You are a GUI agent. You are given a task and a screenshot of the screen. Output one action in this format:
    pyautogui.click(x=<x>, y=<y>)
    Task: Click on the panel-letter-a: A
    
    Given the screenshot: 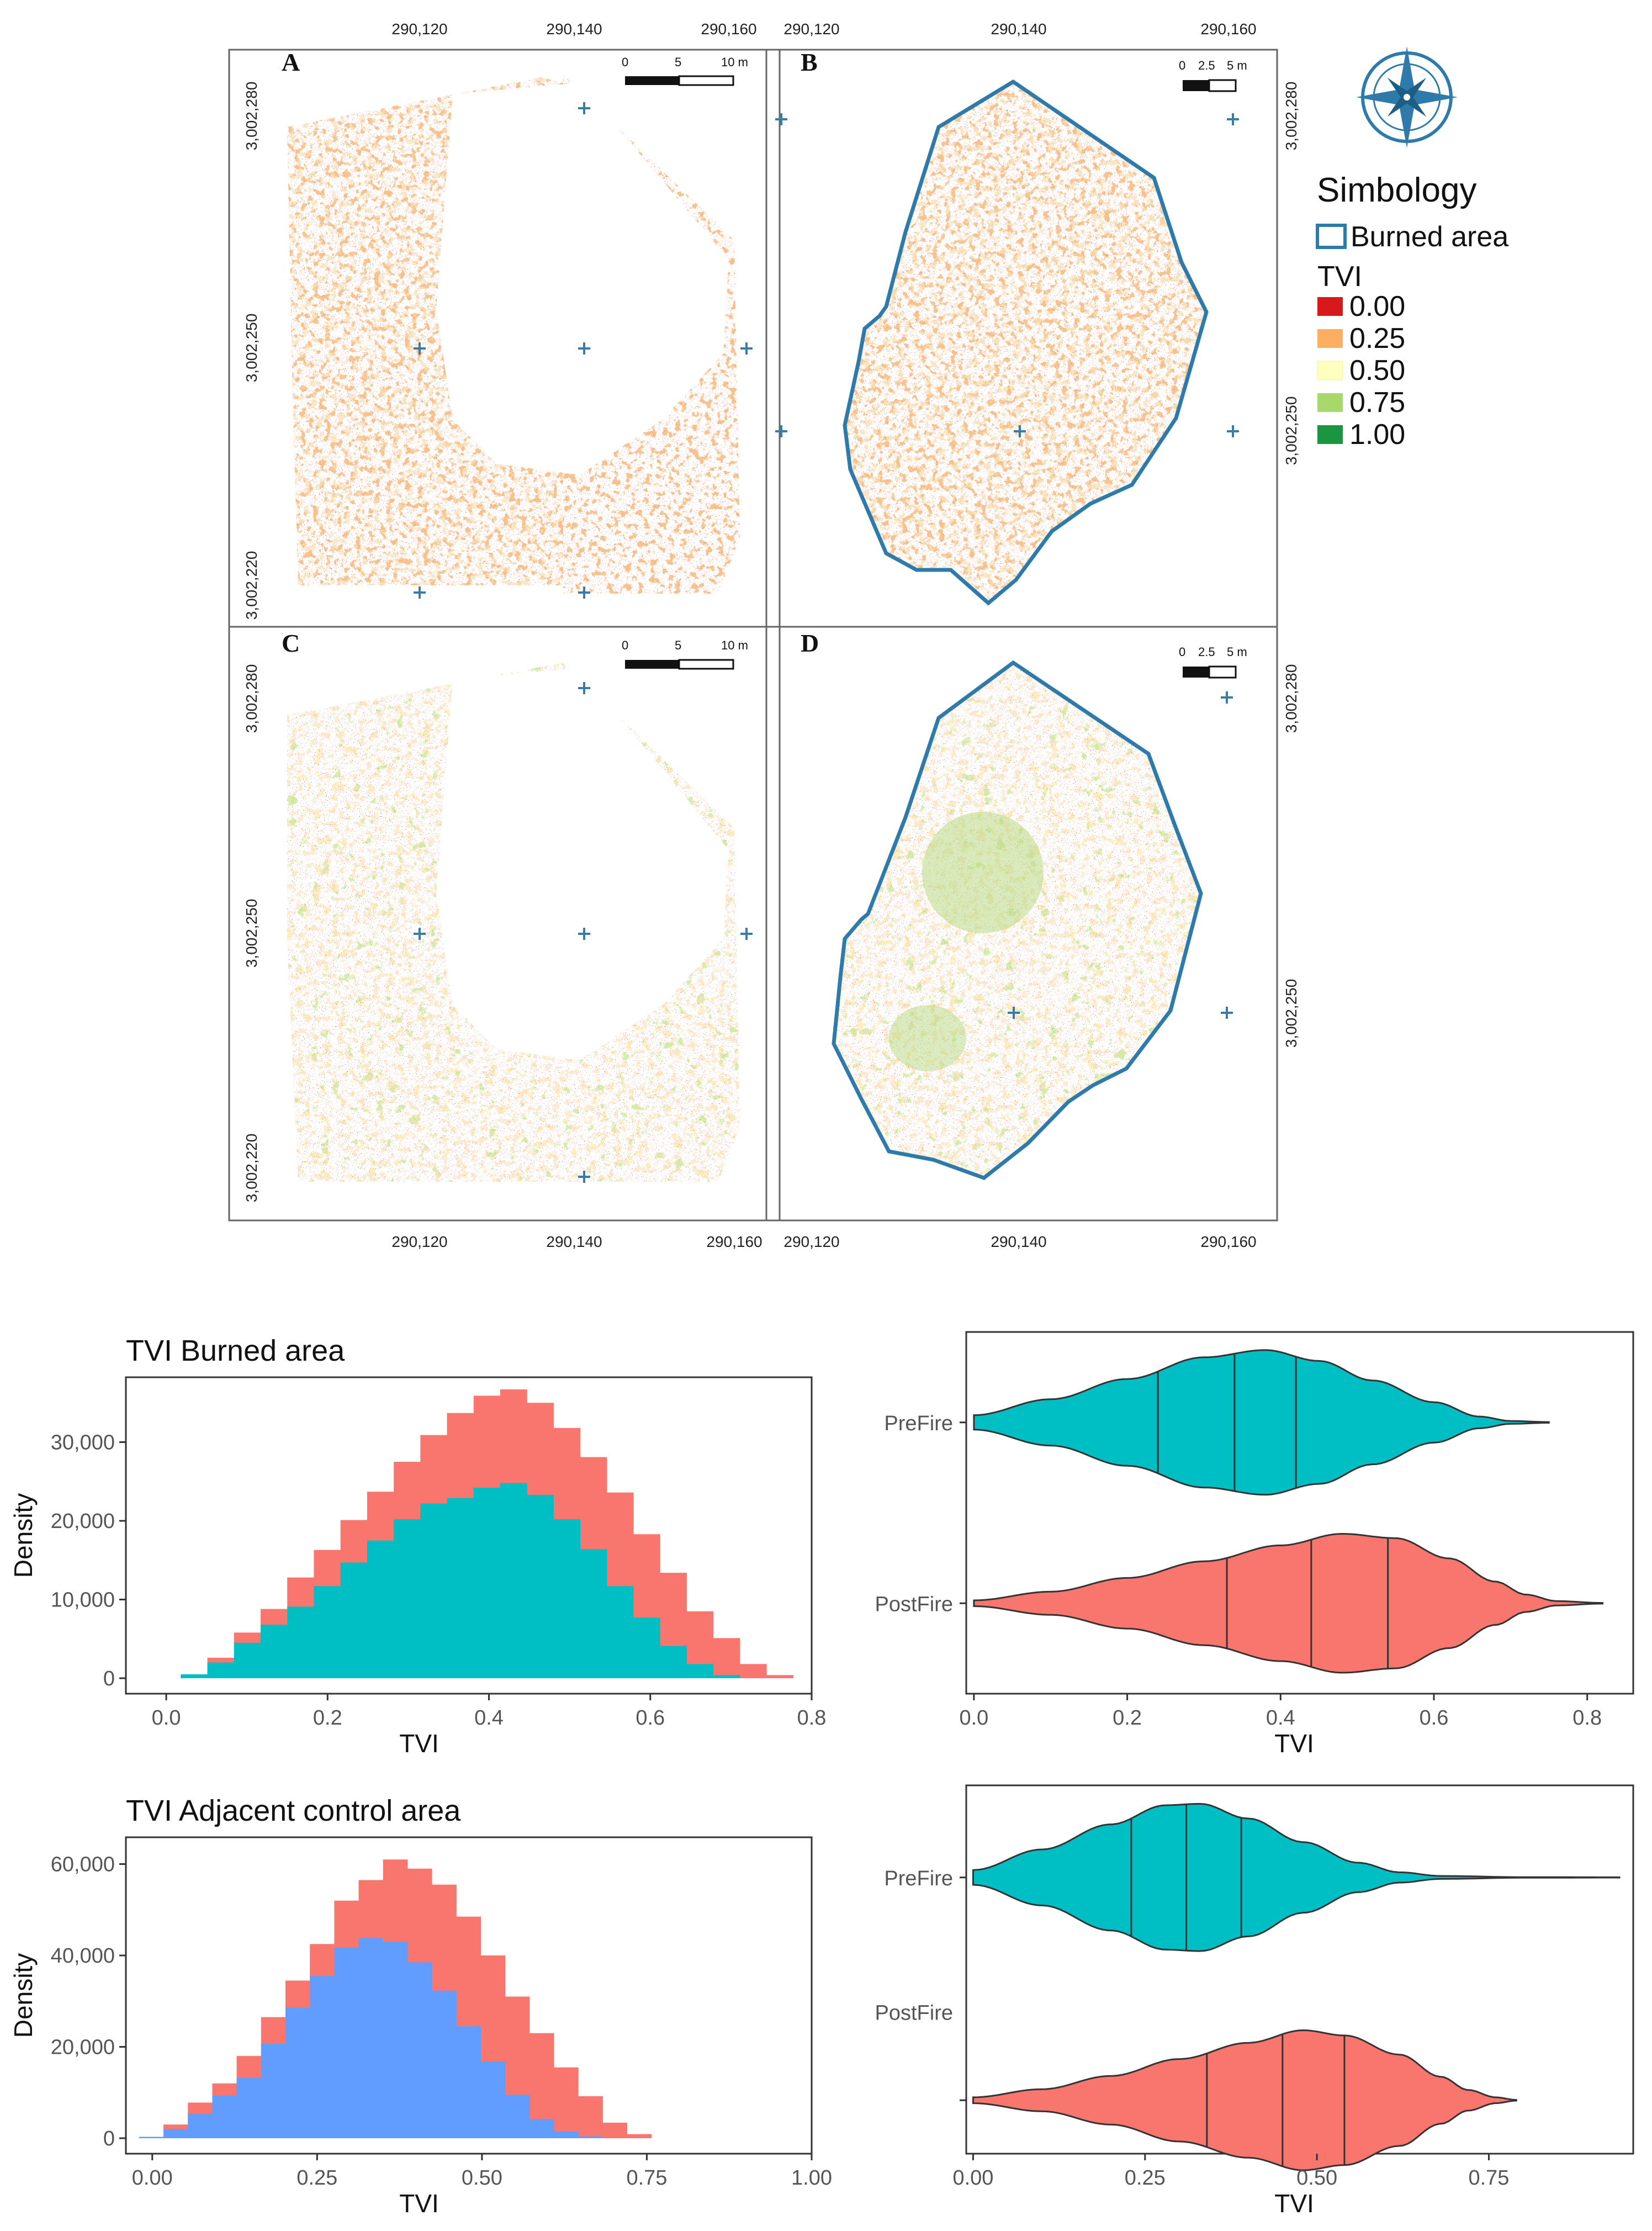 What is the action you would take?
    pyautogui.click(x=291, y=62)
    